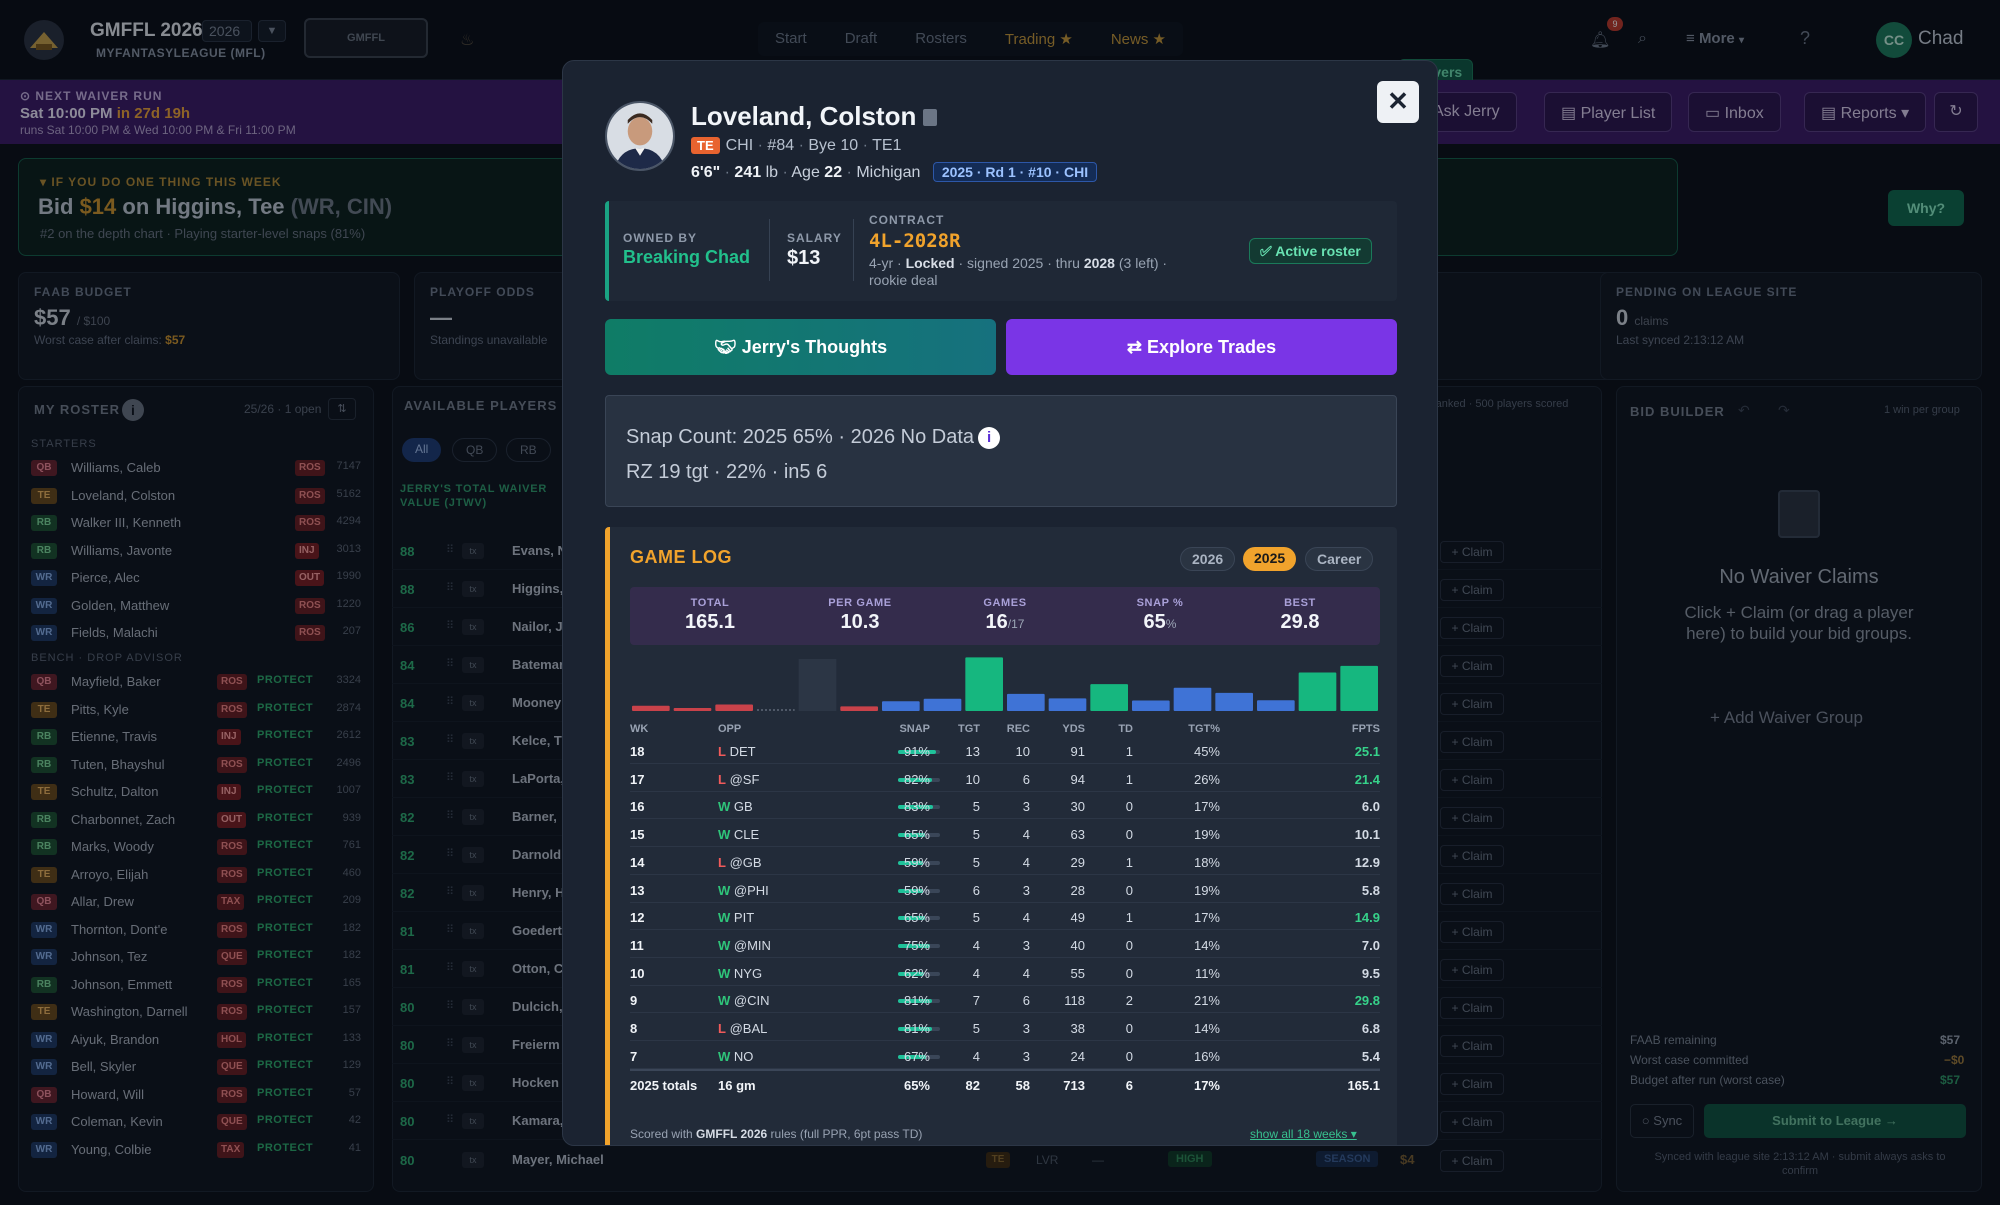  Describe the element at coordinates (116, 467) in the screenshot. I see `player-name: Williams, Caleb` at that location.